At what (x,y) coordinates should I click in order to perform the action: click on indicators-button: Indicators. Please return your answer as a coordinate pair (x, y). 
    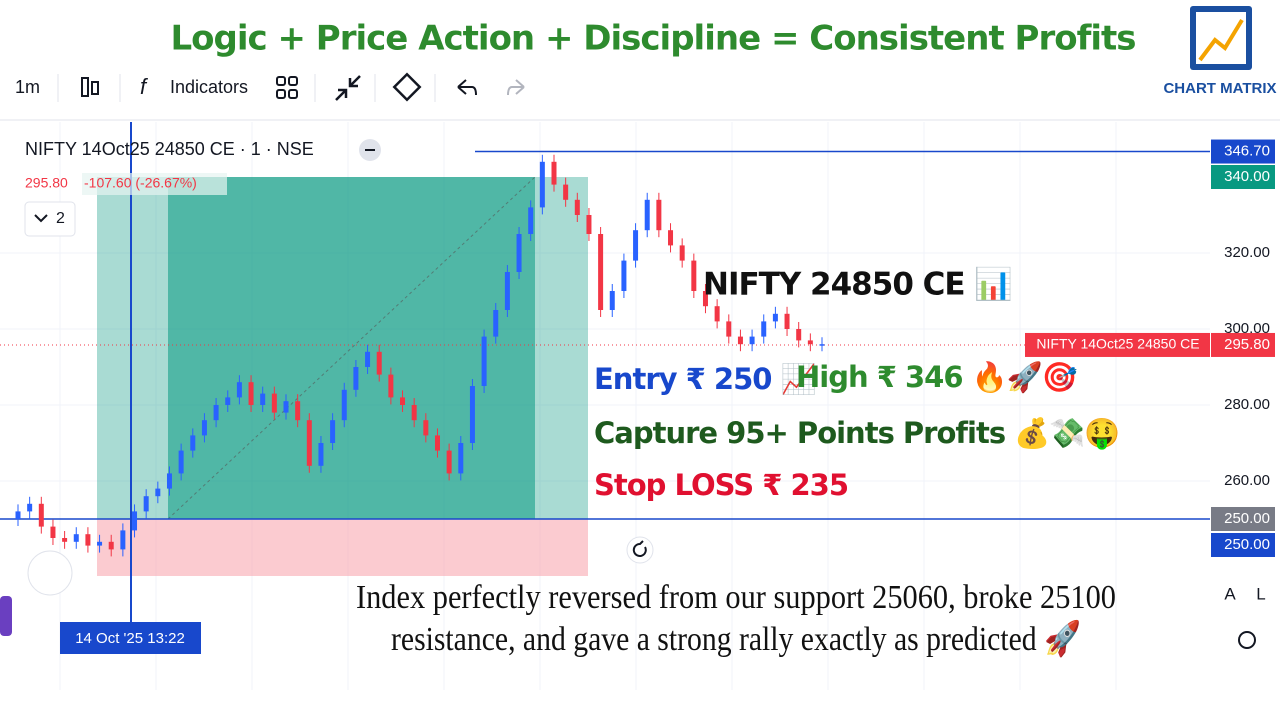
    Looking at the image, I should click on (209, 87).